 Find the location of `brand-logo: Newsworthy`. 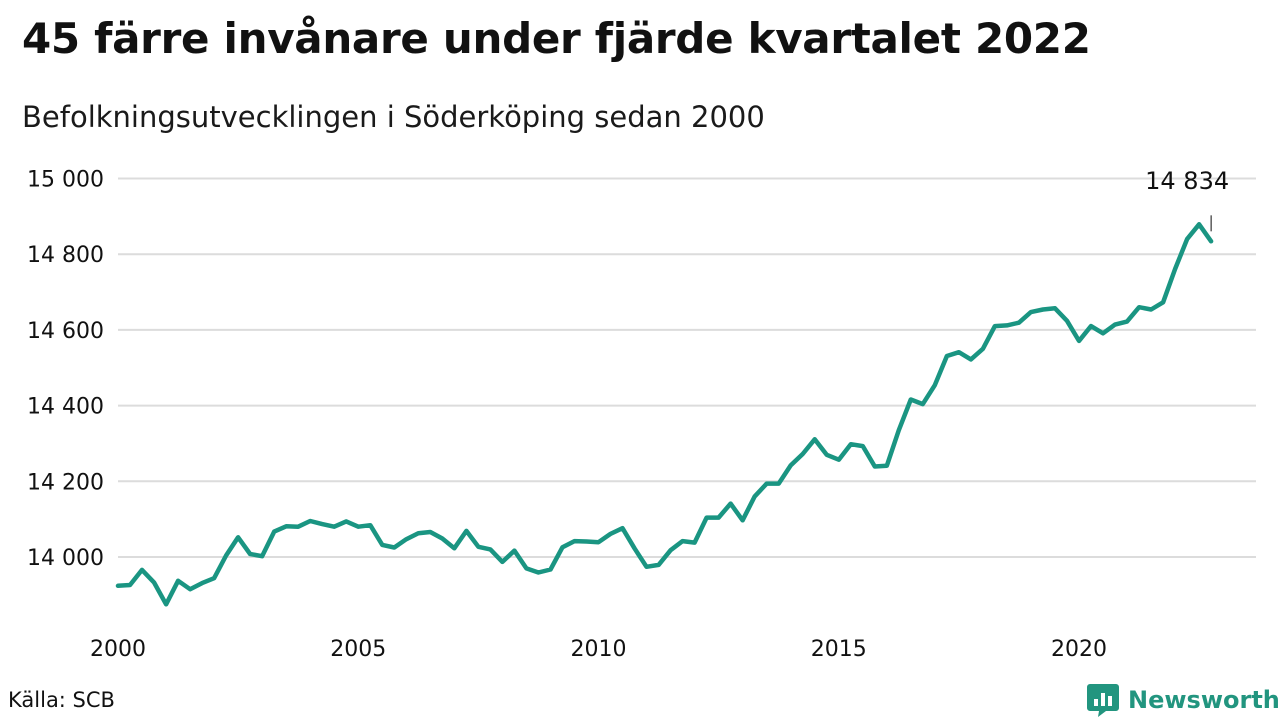

brand-logo: Newsworthy is located at coordinates (1183, 700).